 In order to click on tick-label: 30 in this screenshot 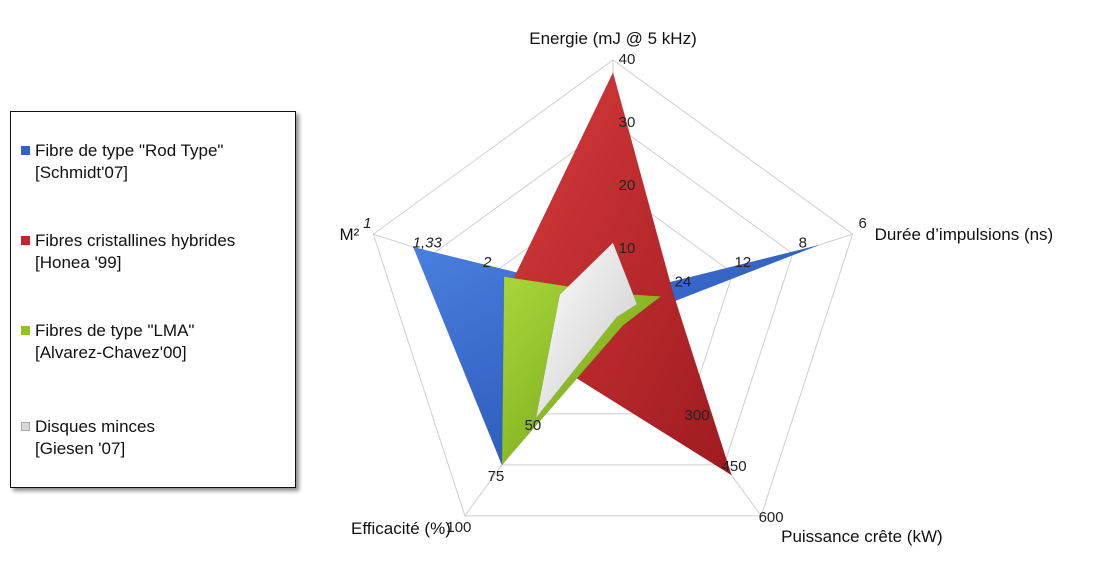, I will do `click(627, 122)`.